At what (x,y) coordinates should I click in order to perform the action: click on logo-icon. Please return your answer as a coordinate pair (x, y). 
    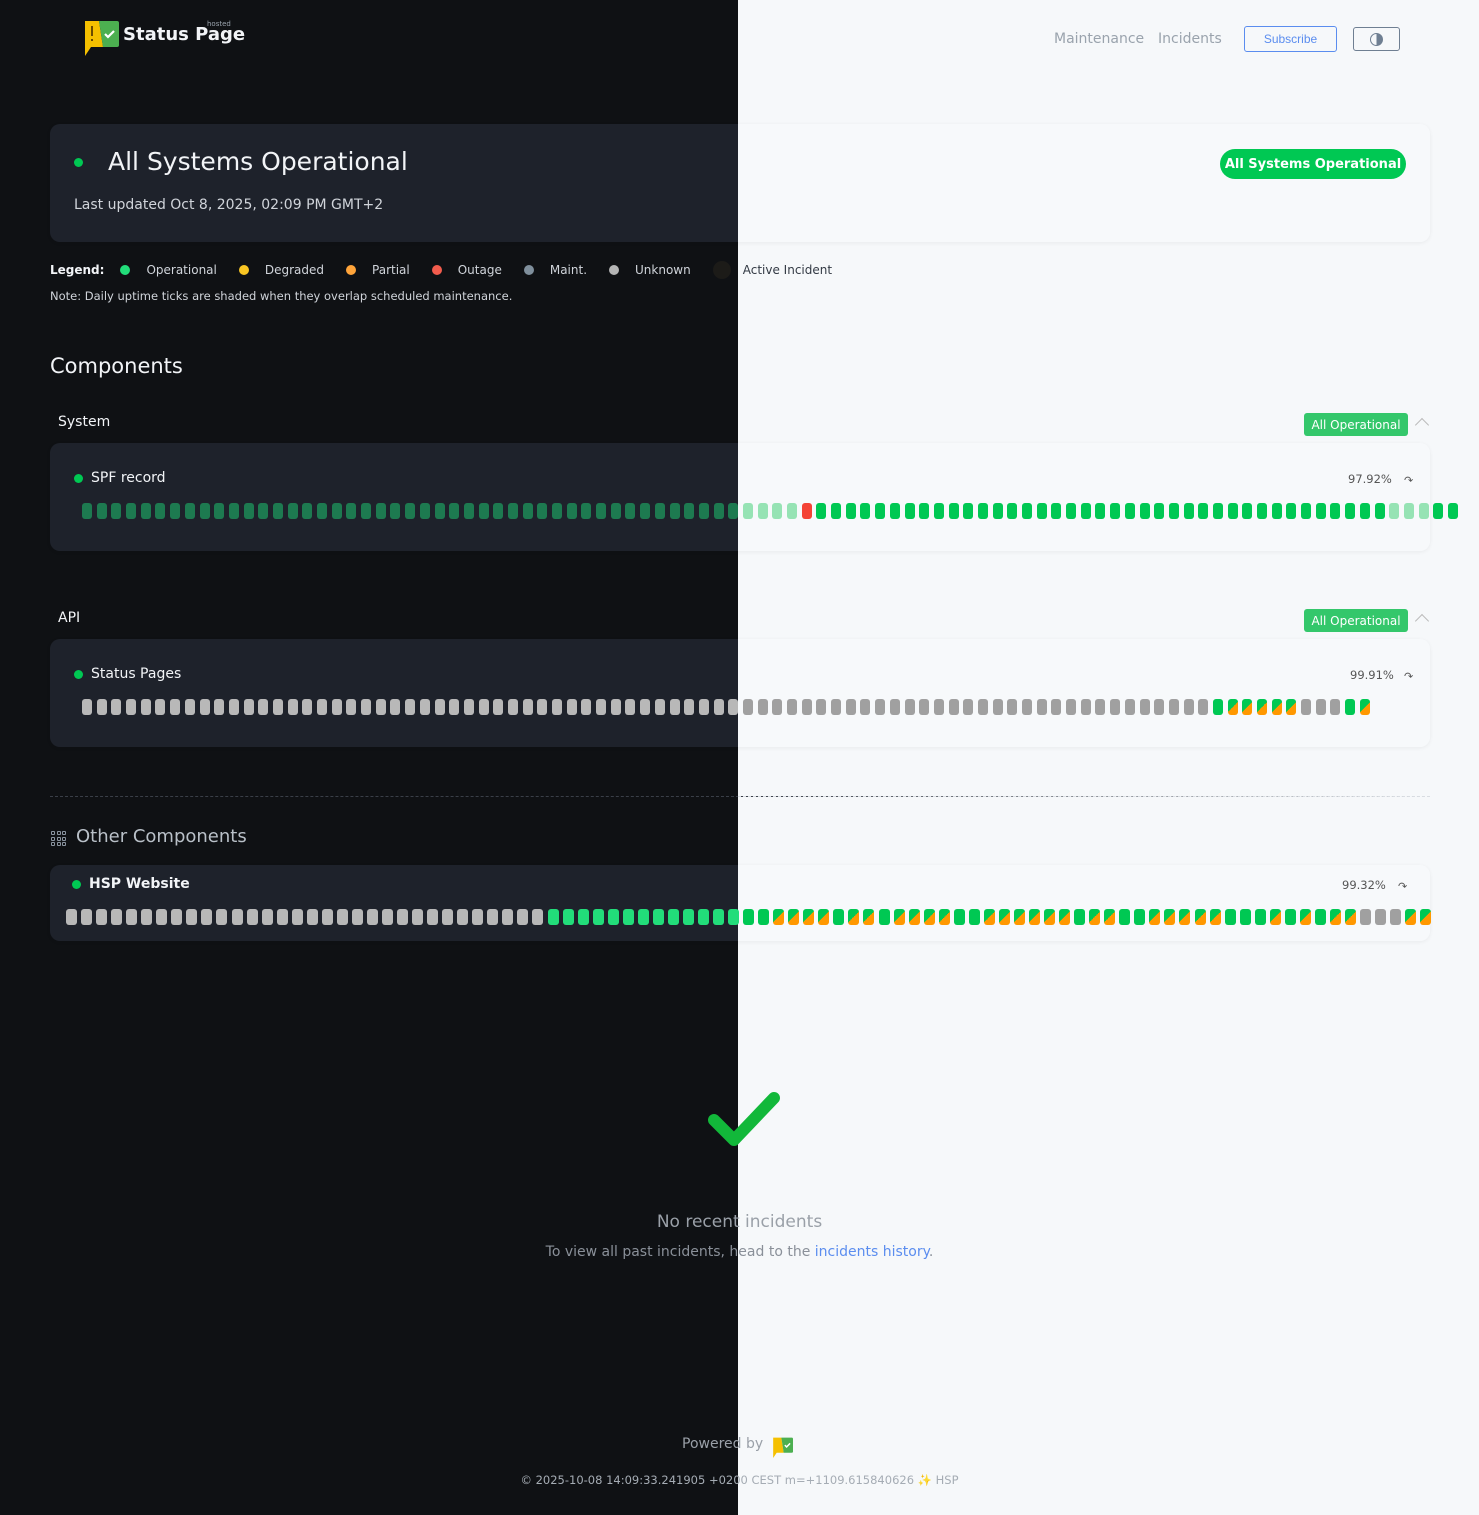
    Looking at the image, I should click on (101, 38).